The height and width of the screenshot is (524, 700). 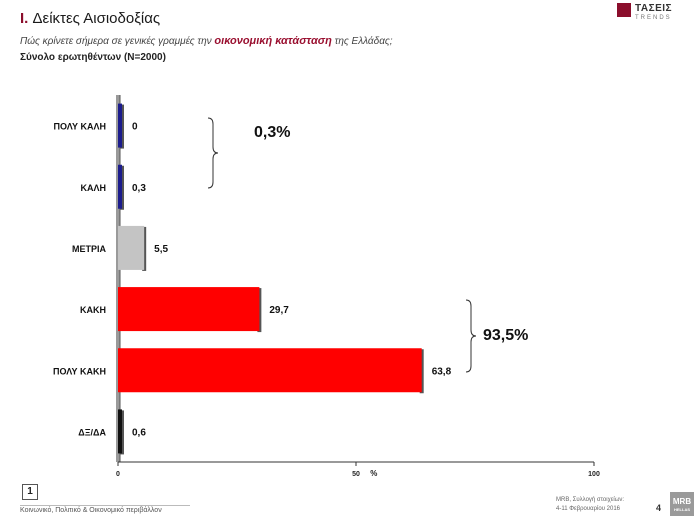 I want to click on title-number: I., so click(x=24, y=18).